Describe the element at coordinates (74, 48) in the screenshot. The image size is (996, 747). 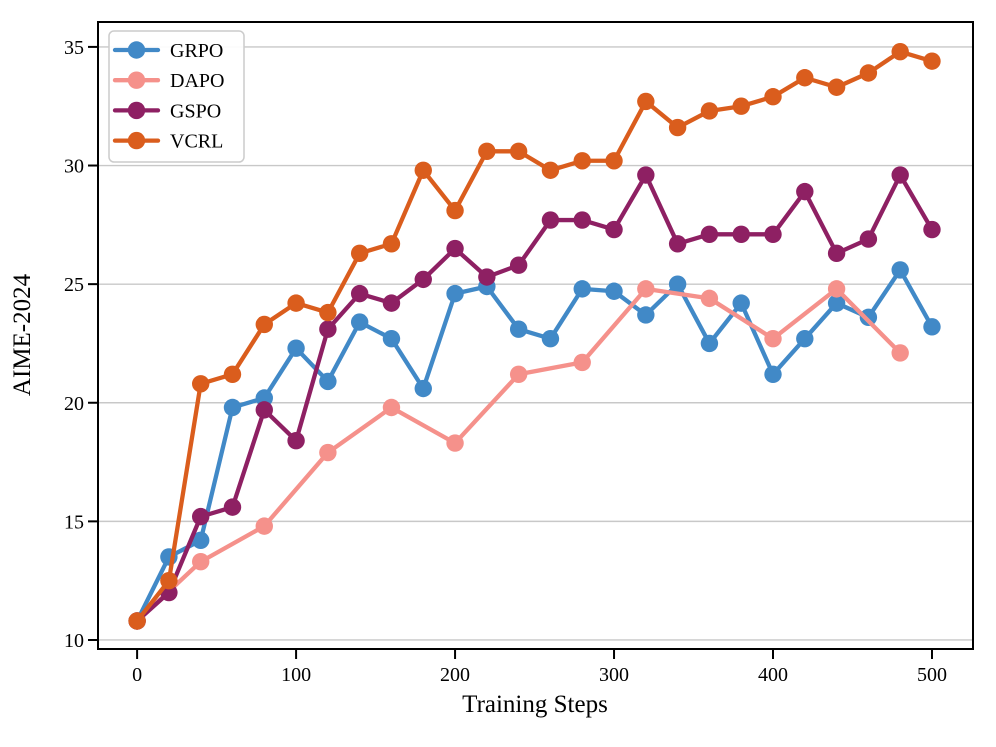
I see `y-tick-label-35: 35` at that location.